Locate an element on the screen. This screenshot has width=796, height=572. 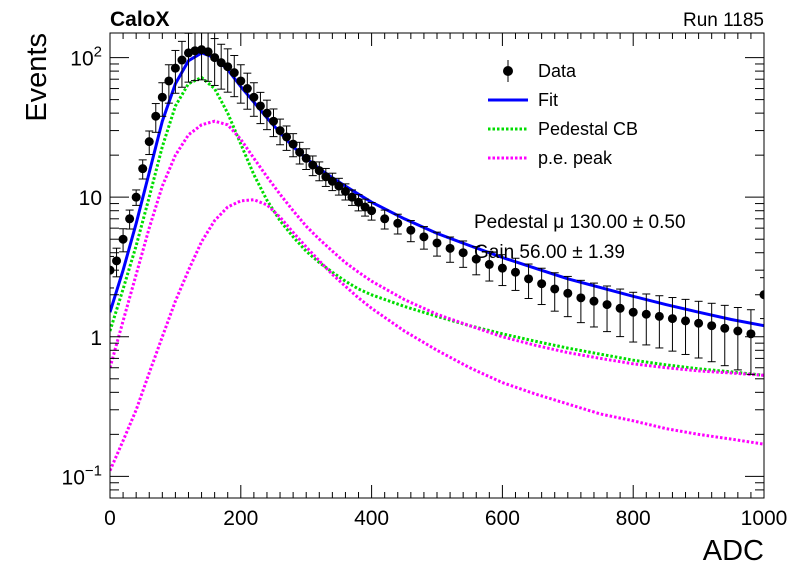
gain-annotation: Gain 56.00 ± 1.39 is located at coordinates (549, 252).